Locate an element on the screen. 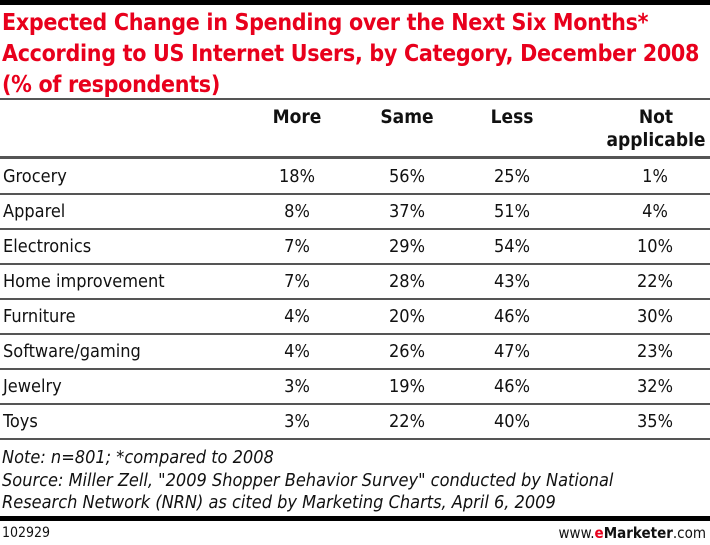  site-prefix: www. is located at coordinates (576, 533).